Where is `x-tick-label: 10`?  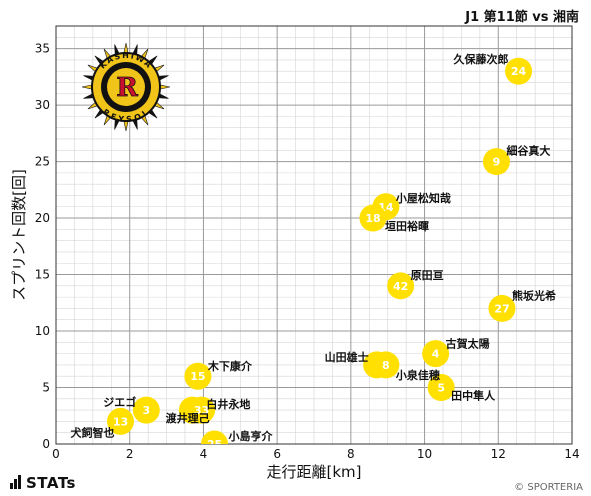
x-tick-label: 10 is located at coordinates (424, 454).